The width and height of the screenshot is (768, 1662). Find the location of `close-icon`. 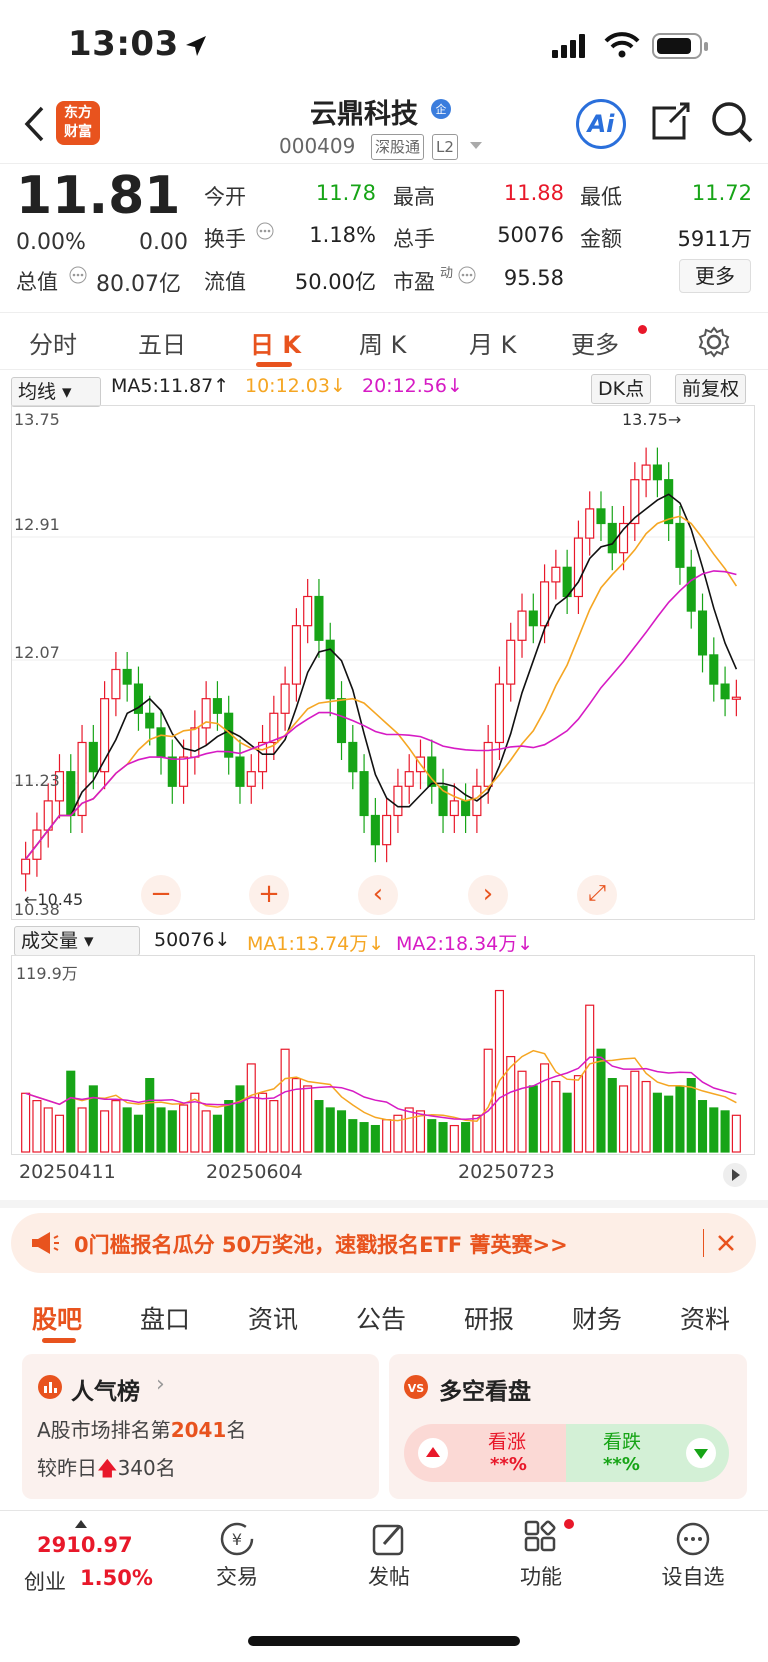

close-icon is located at coordinates (726, 1243).